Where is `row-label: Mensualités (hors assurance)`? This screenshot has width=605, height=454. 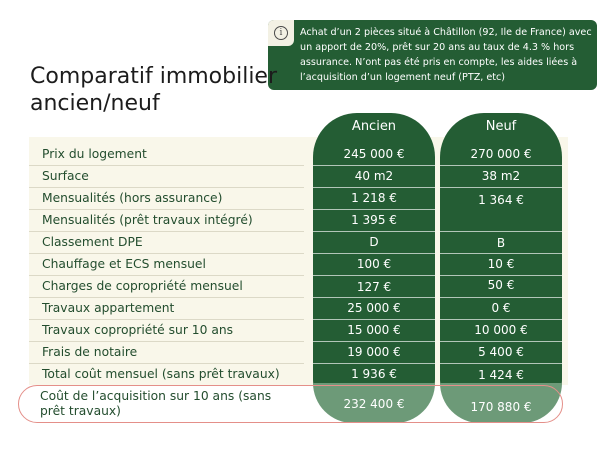
row-label: Mensualités (hors assurance) is located at coordinates (132, 198).